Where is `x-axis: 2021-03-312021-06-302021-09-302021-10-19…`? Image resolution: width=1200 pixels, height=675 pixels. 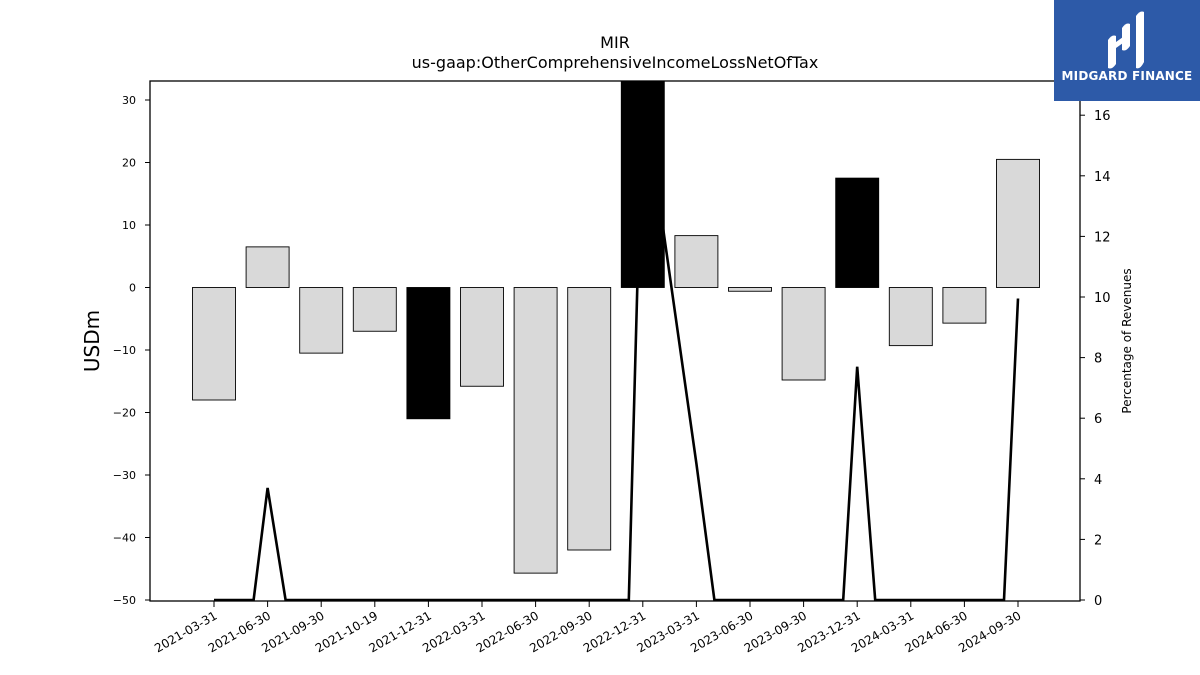
x-axis: 2021-03-312021-06-302021-09-302021-10-19… is located at coordinates (588, 628).